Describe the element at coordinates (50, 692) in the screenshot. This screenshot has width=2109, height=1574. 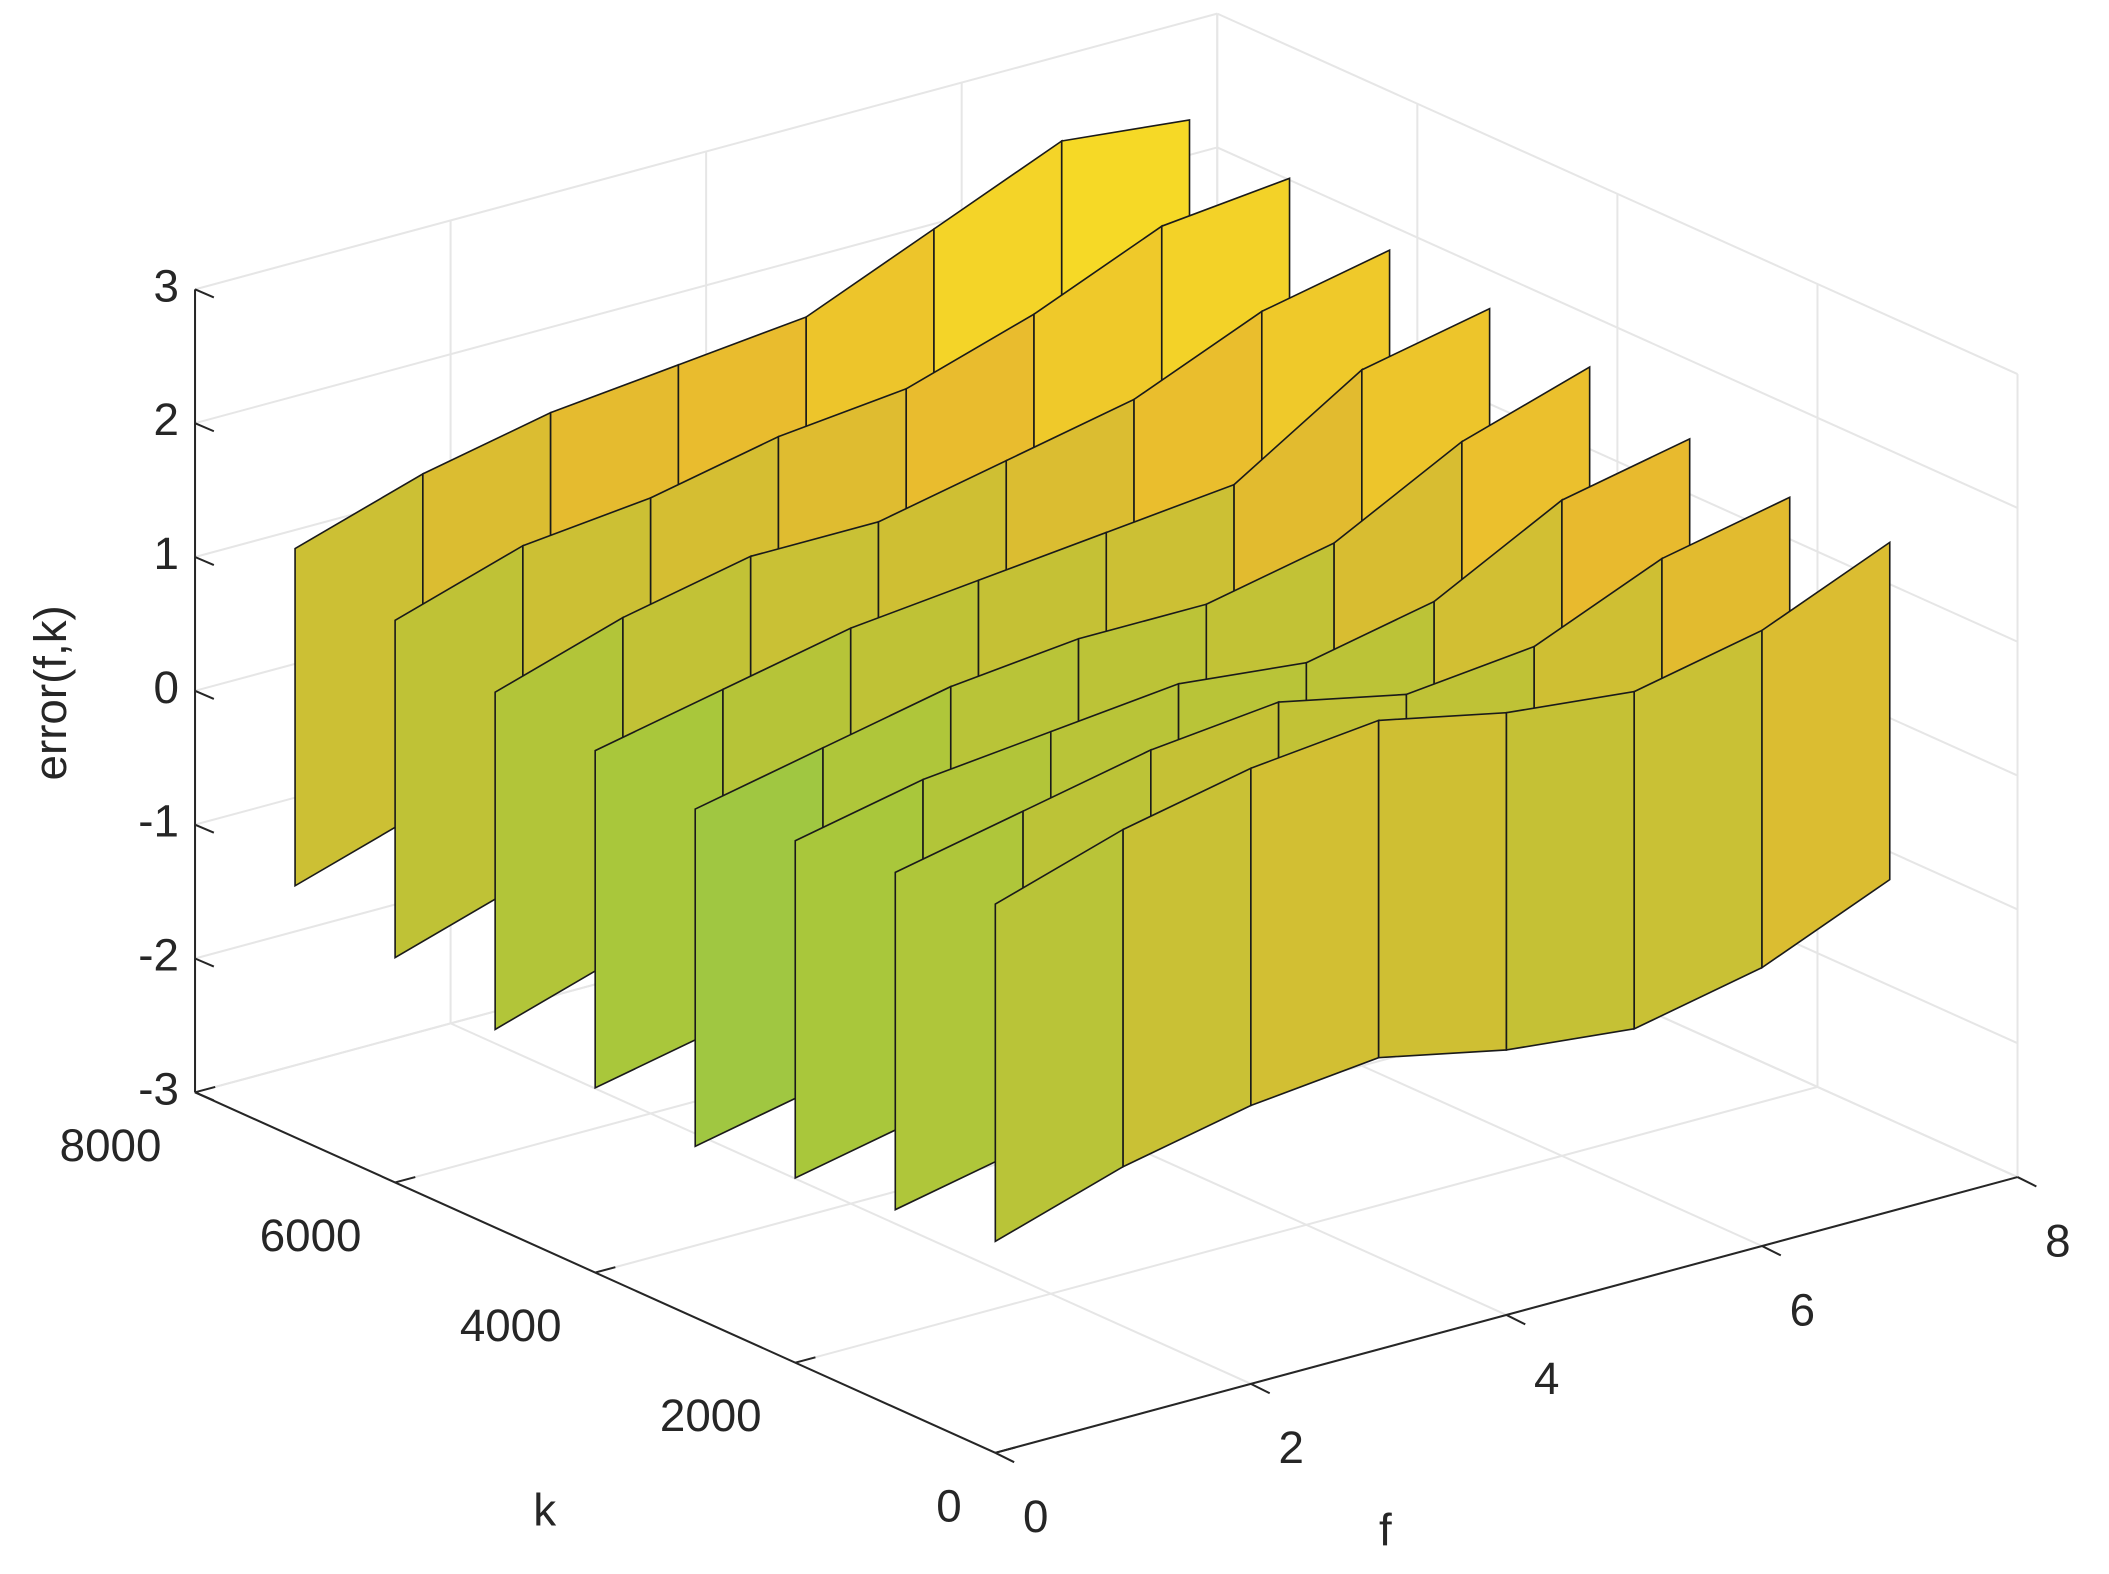
I see `z-axis-label: error(f,k)` at that location.